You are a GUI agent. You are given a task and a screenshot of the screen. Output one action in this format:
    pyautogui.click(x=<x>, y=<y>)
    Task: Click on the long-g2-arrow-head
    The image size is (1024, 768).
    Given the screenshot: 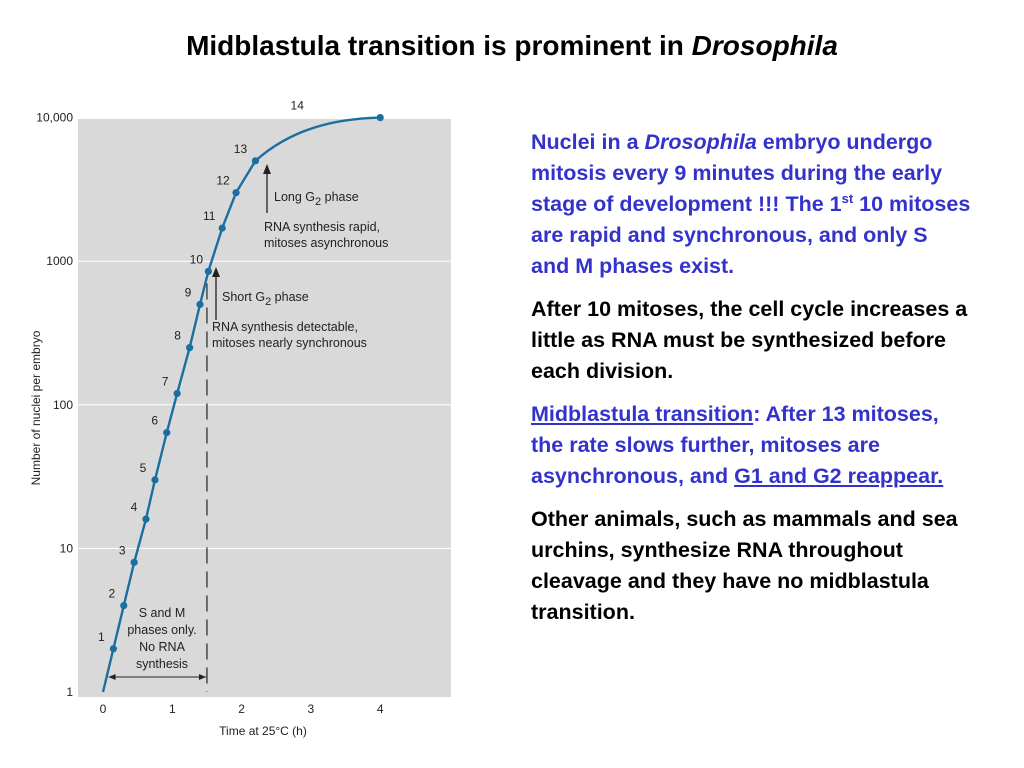 What is the action you would take?
    pyautogui.click(x=267, y=169)
    